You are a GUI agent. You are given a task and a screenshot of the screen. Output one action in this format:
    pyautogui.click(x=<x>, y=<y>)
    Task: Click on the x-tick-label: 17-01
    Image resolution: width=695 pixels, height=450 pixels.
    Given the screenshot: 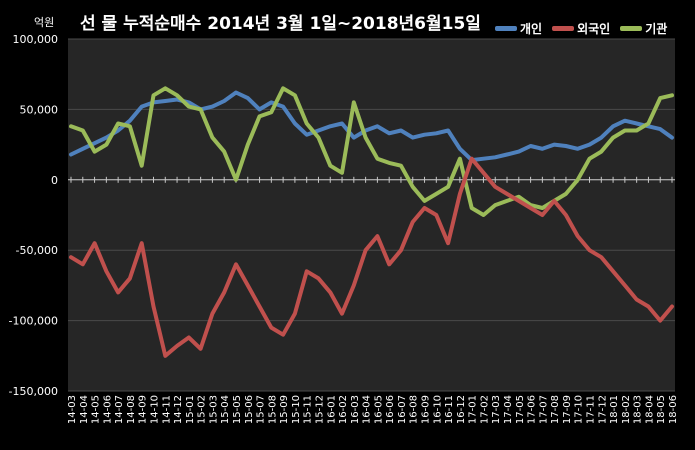 What is the action you would take?
    pyautogui.click(x=473, y=409)
    